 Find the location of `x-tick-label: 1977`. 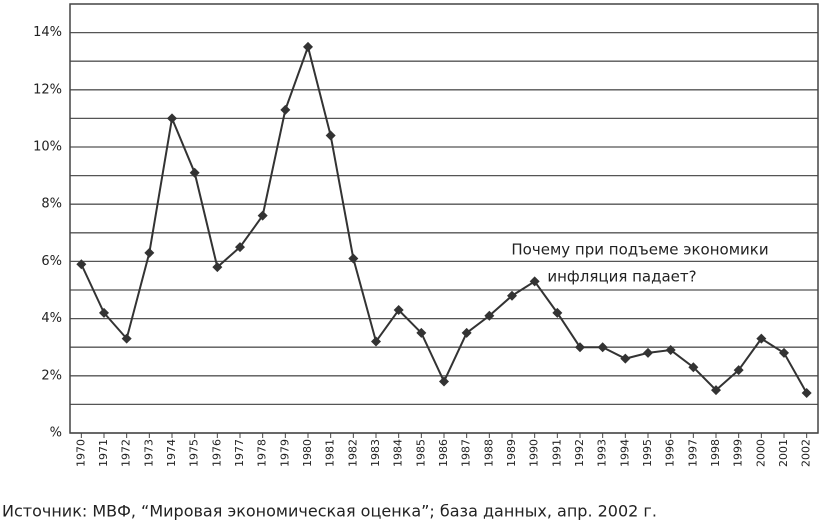

x-tick-label: 1977 is located at coordinates (239, 453).